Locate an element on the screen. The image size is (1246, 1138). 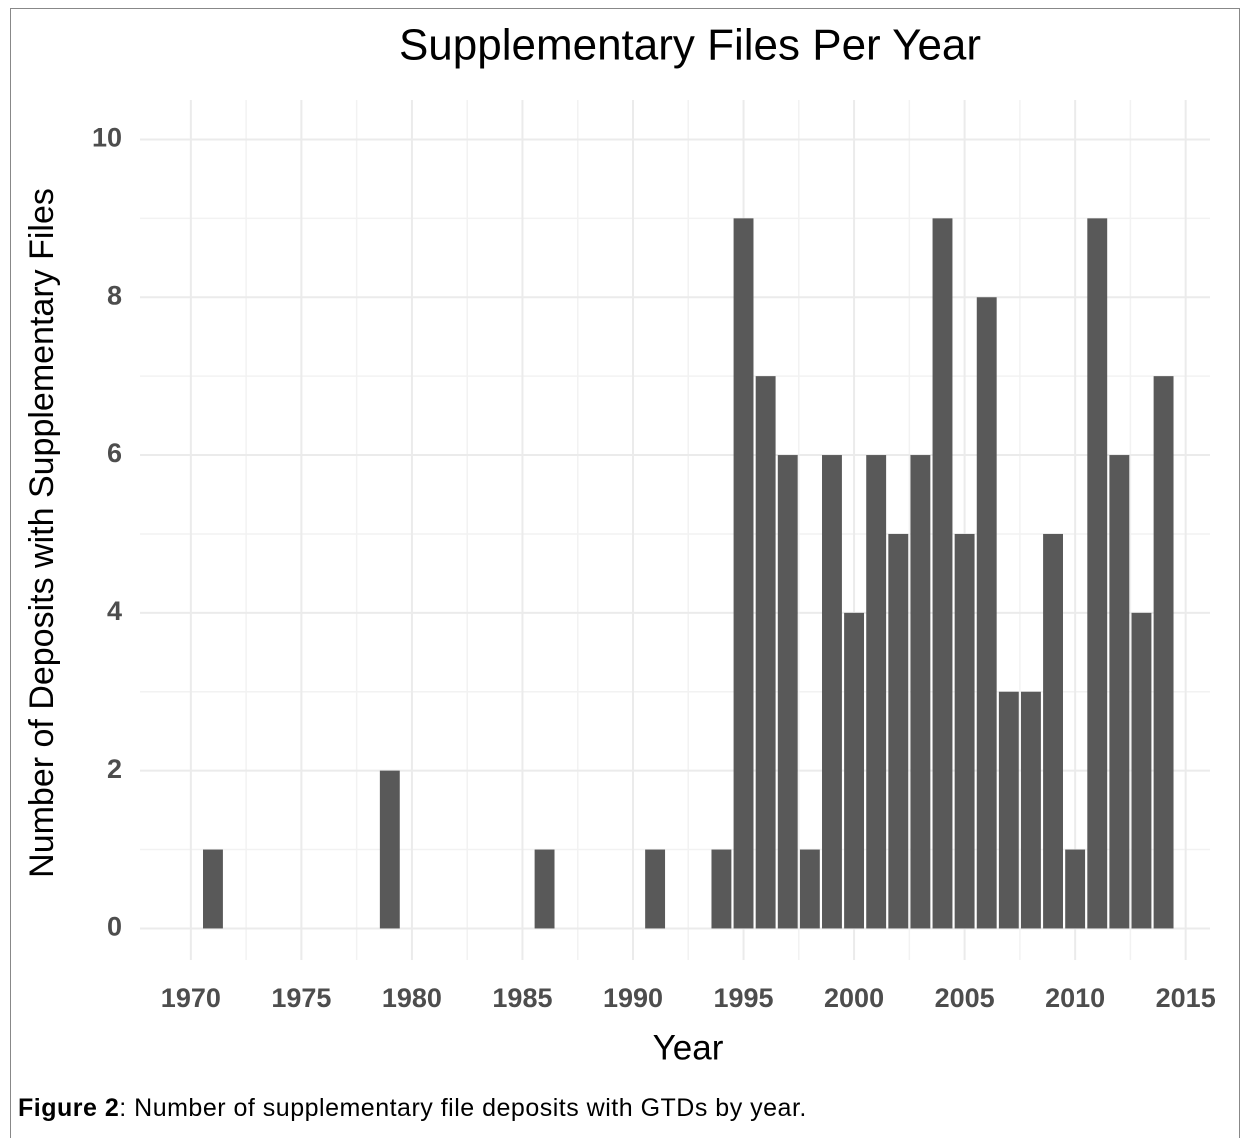
x-tick-label: 2005 is located at coordinates (965, 998).